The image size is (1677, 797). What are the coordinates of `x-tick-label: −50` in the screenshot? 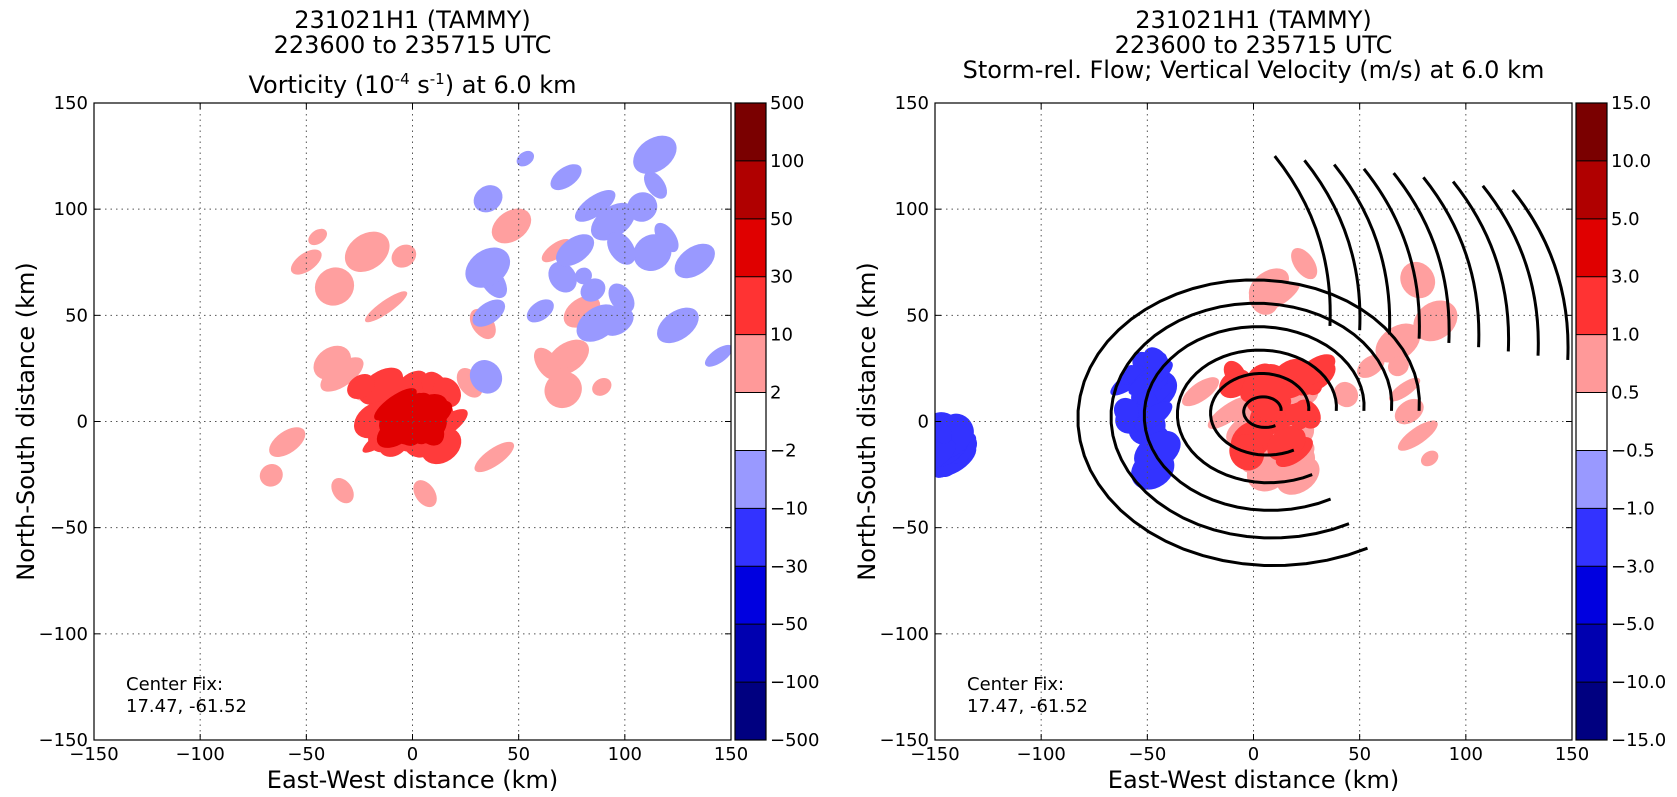 It's located at (306, 754).